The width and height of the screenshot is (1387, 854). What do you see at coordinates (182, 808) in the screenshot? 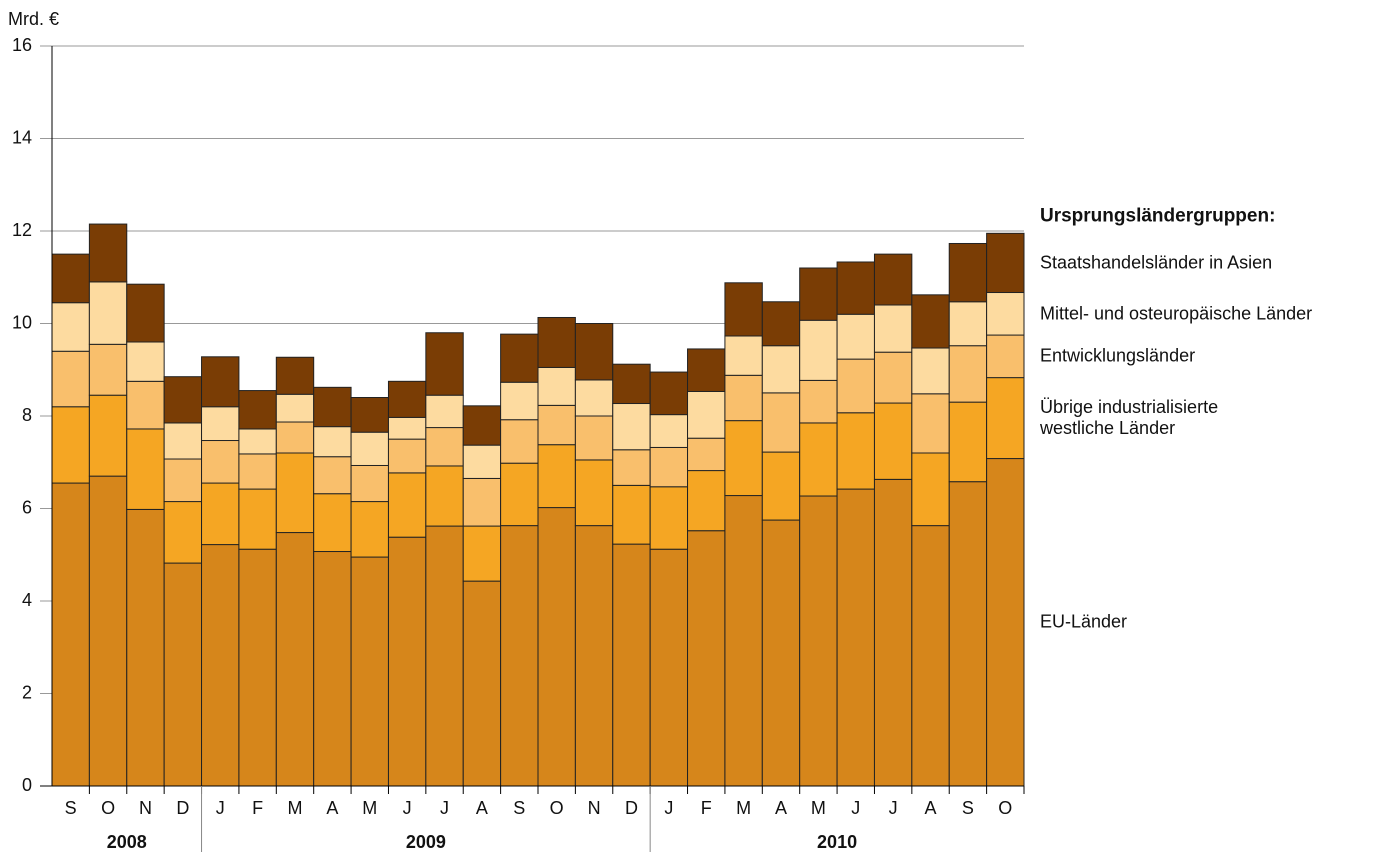
I see `x-tick-label: D` at bounding box center [182, 808].